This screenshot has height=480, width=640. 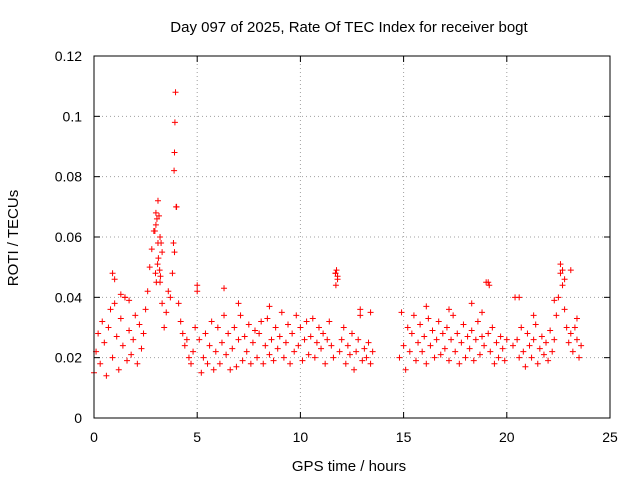 I want to click on y-tick-label: 0.02, so click(x=68, y=358).